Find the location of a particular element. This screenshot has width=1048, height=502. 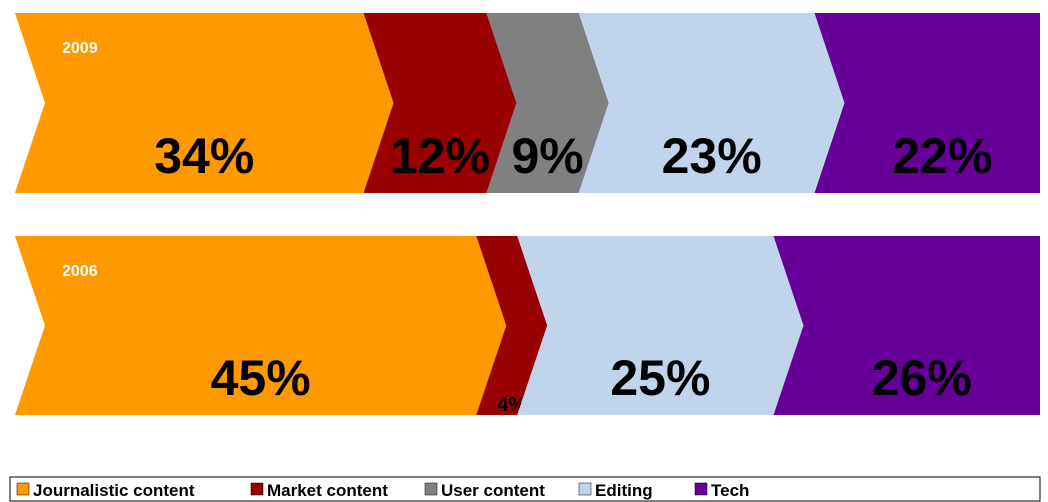

legend-label: Tech is located at coordinates (730, 490).